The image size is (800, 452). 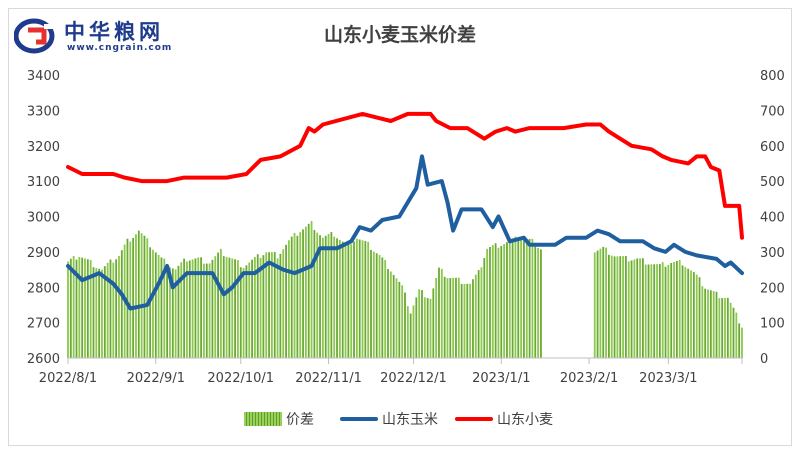 What do you see at coordinates (772, 111) in the screenshot?
I see `y-right-tick-label: 700` at bounding box center [772, 111].